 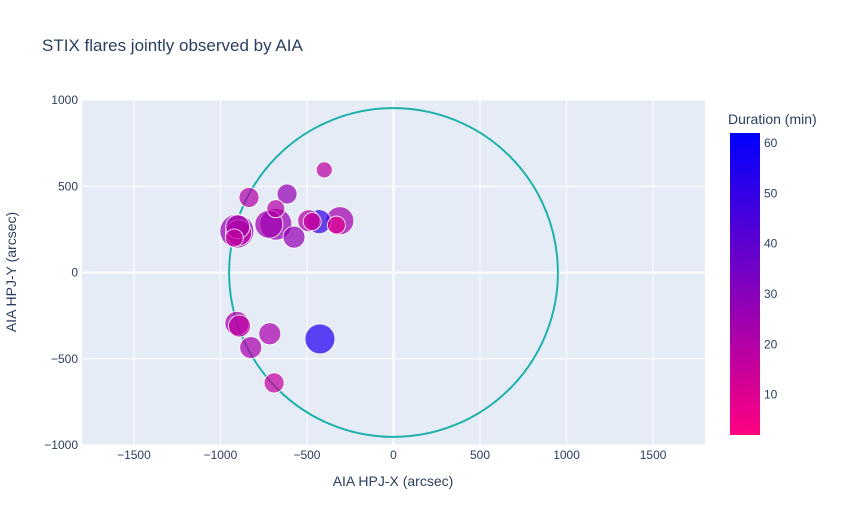 I want to click on x-tick-label: 1500, so click(x=653, y=455).